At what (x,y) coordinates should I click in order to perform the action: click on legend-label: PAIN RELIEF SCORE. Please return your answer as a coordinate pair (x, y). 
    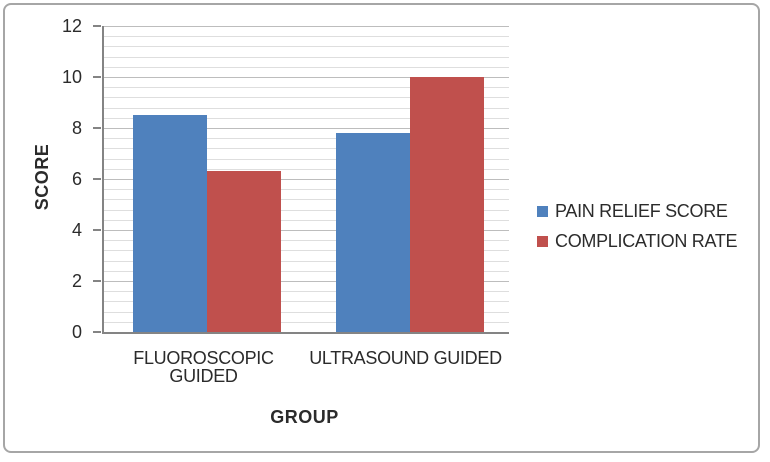
    Looking at the image, I should click on (641, 211).